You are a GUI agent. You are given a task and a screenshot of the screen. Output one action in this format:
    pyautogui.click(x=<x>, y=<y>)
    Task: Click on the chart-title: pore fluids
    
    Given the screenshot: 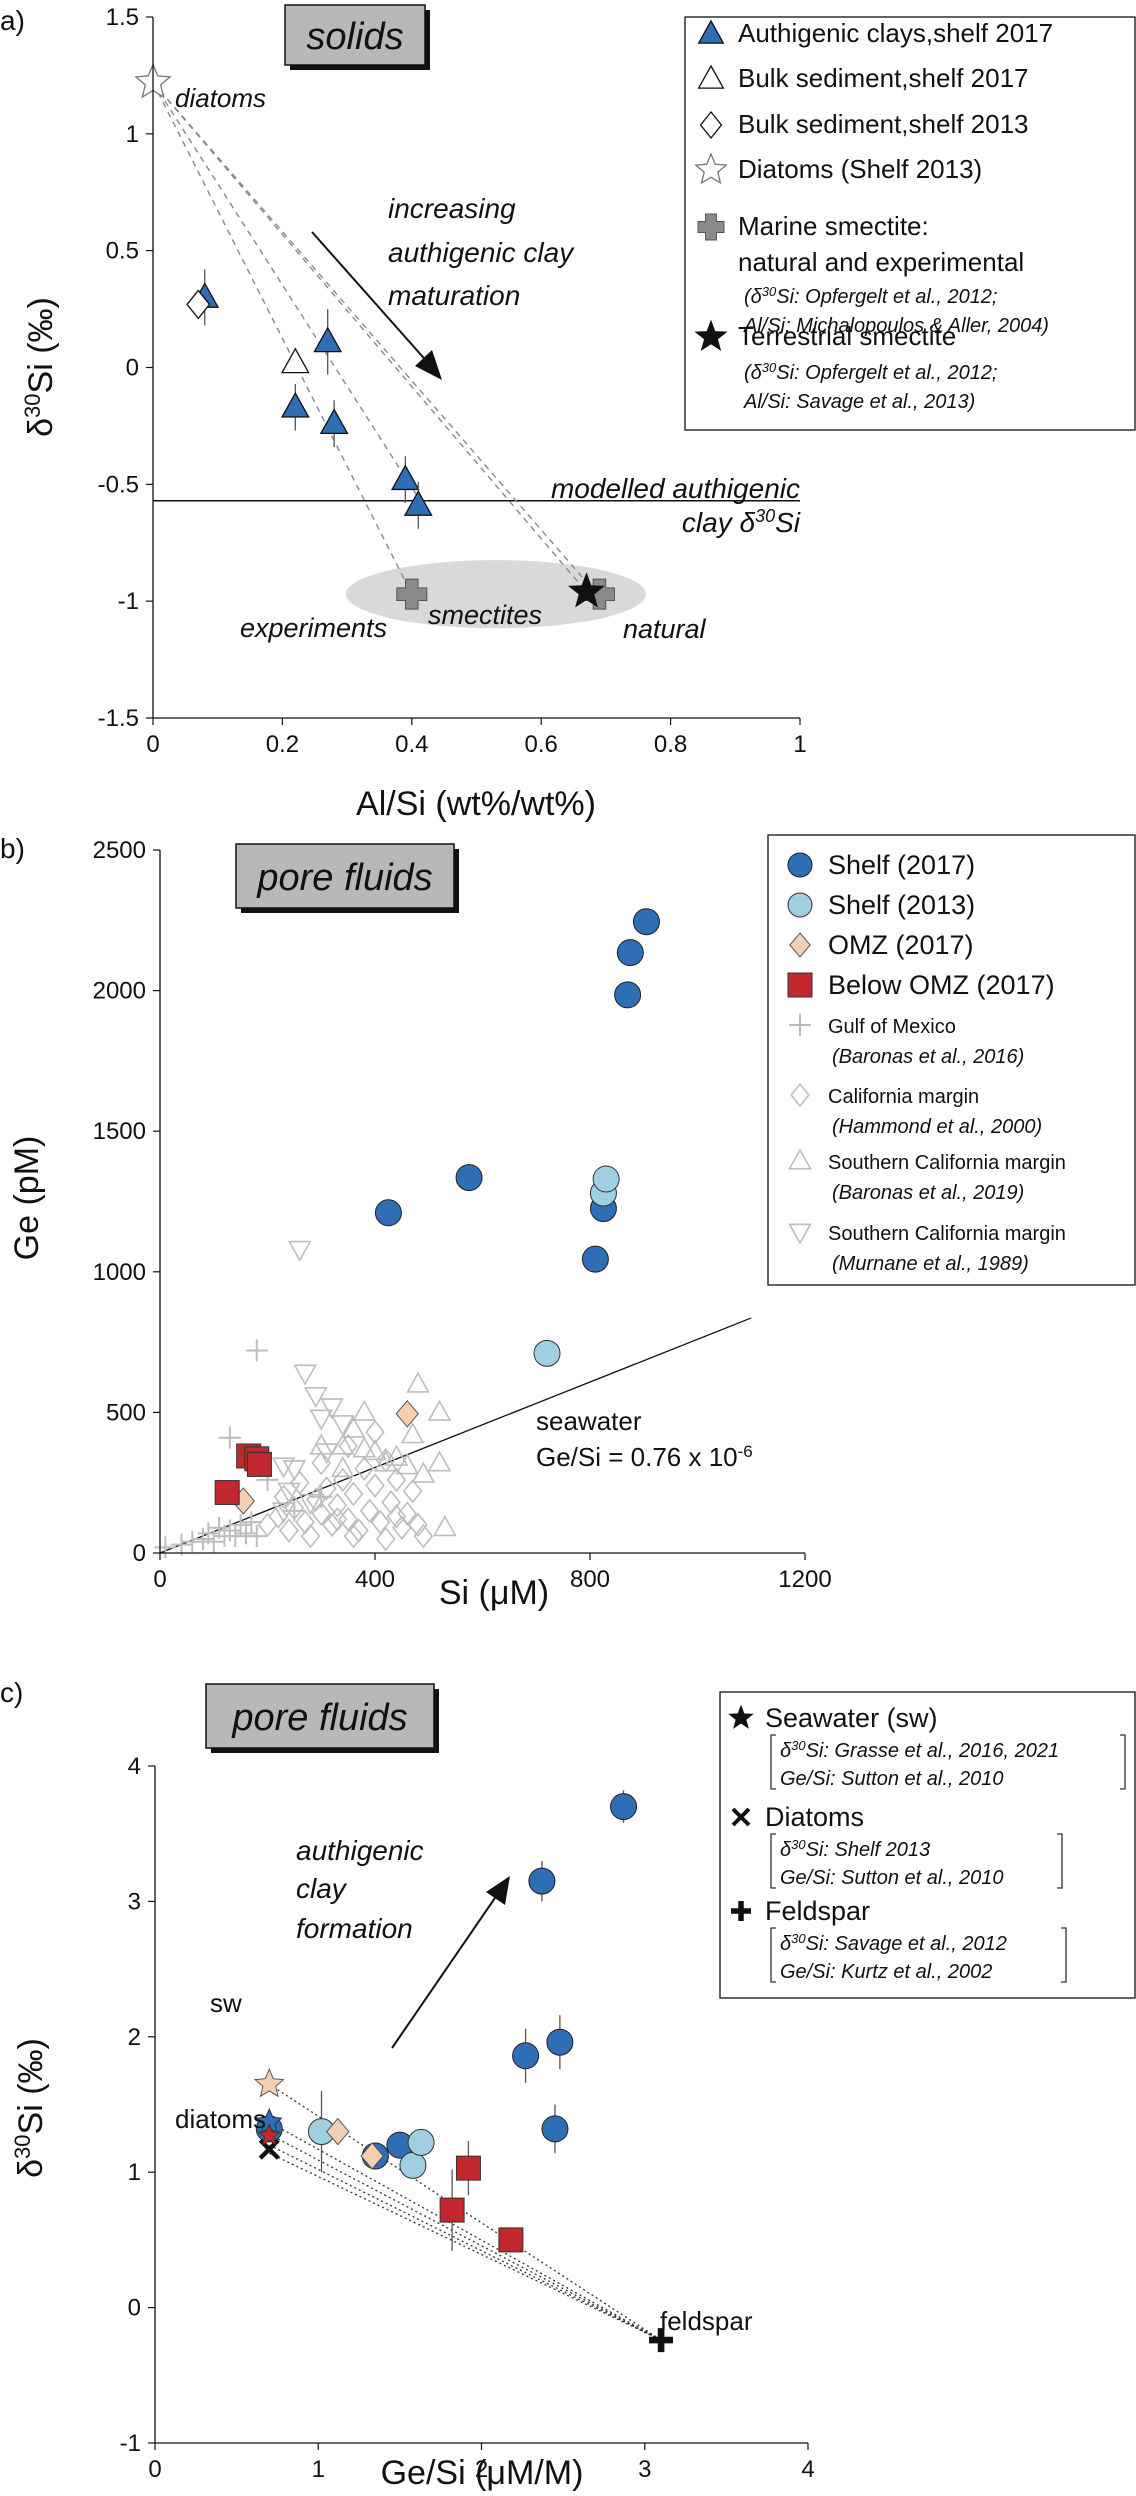 What is the action you would take?
    pyautogui.click(x=319, y=1718)
    